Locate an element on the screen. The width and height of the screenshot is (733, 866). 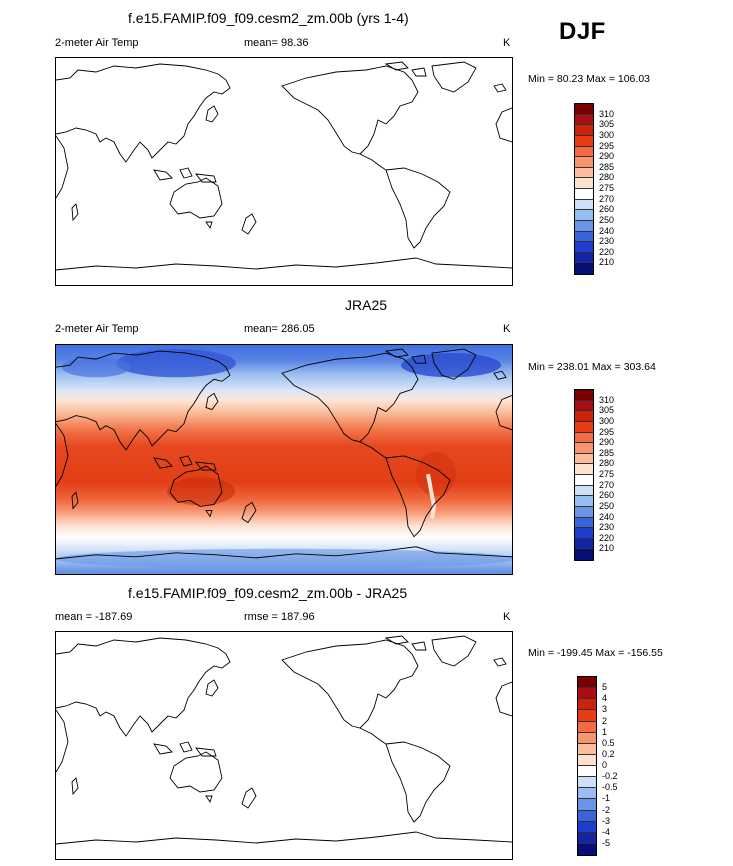
colorbar-tick-label: 260 is located at coordinates (607, 495).